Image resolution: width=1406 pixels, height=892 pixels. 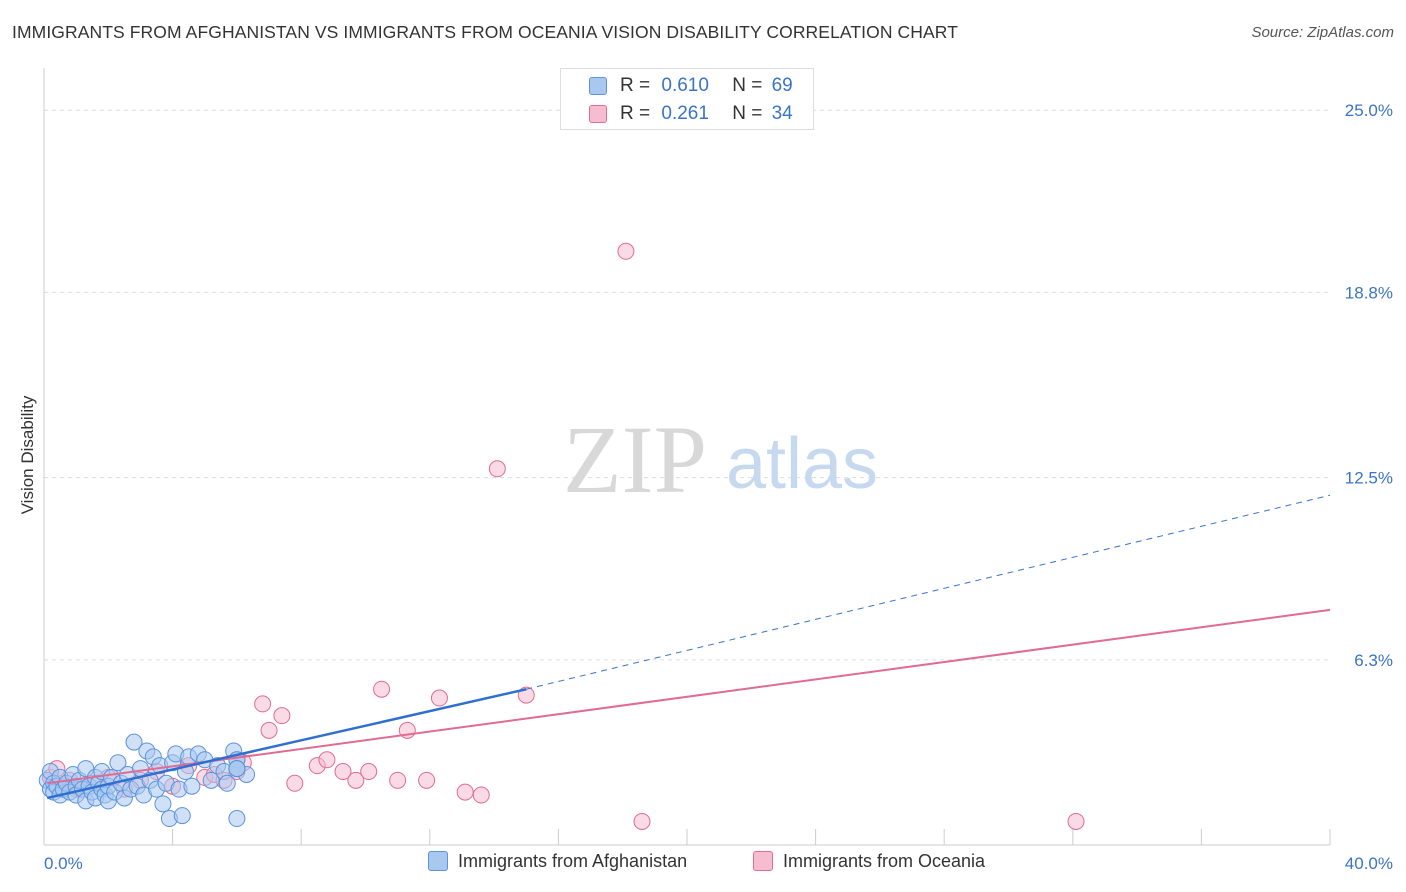 I want to click on legend-r-value: 0.610, so click(x=685, y=85).